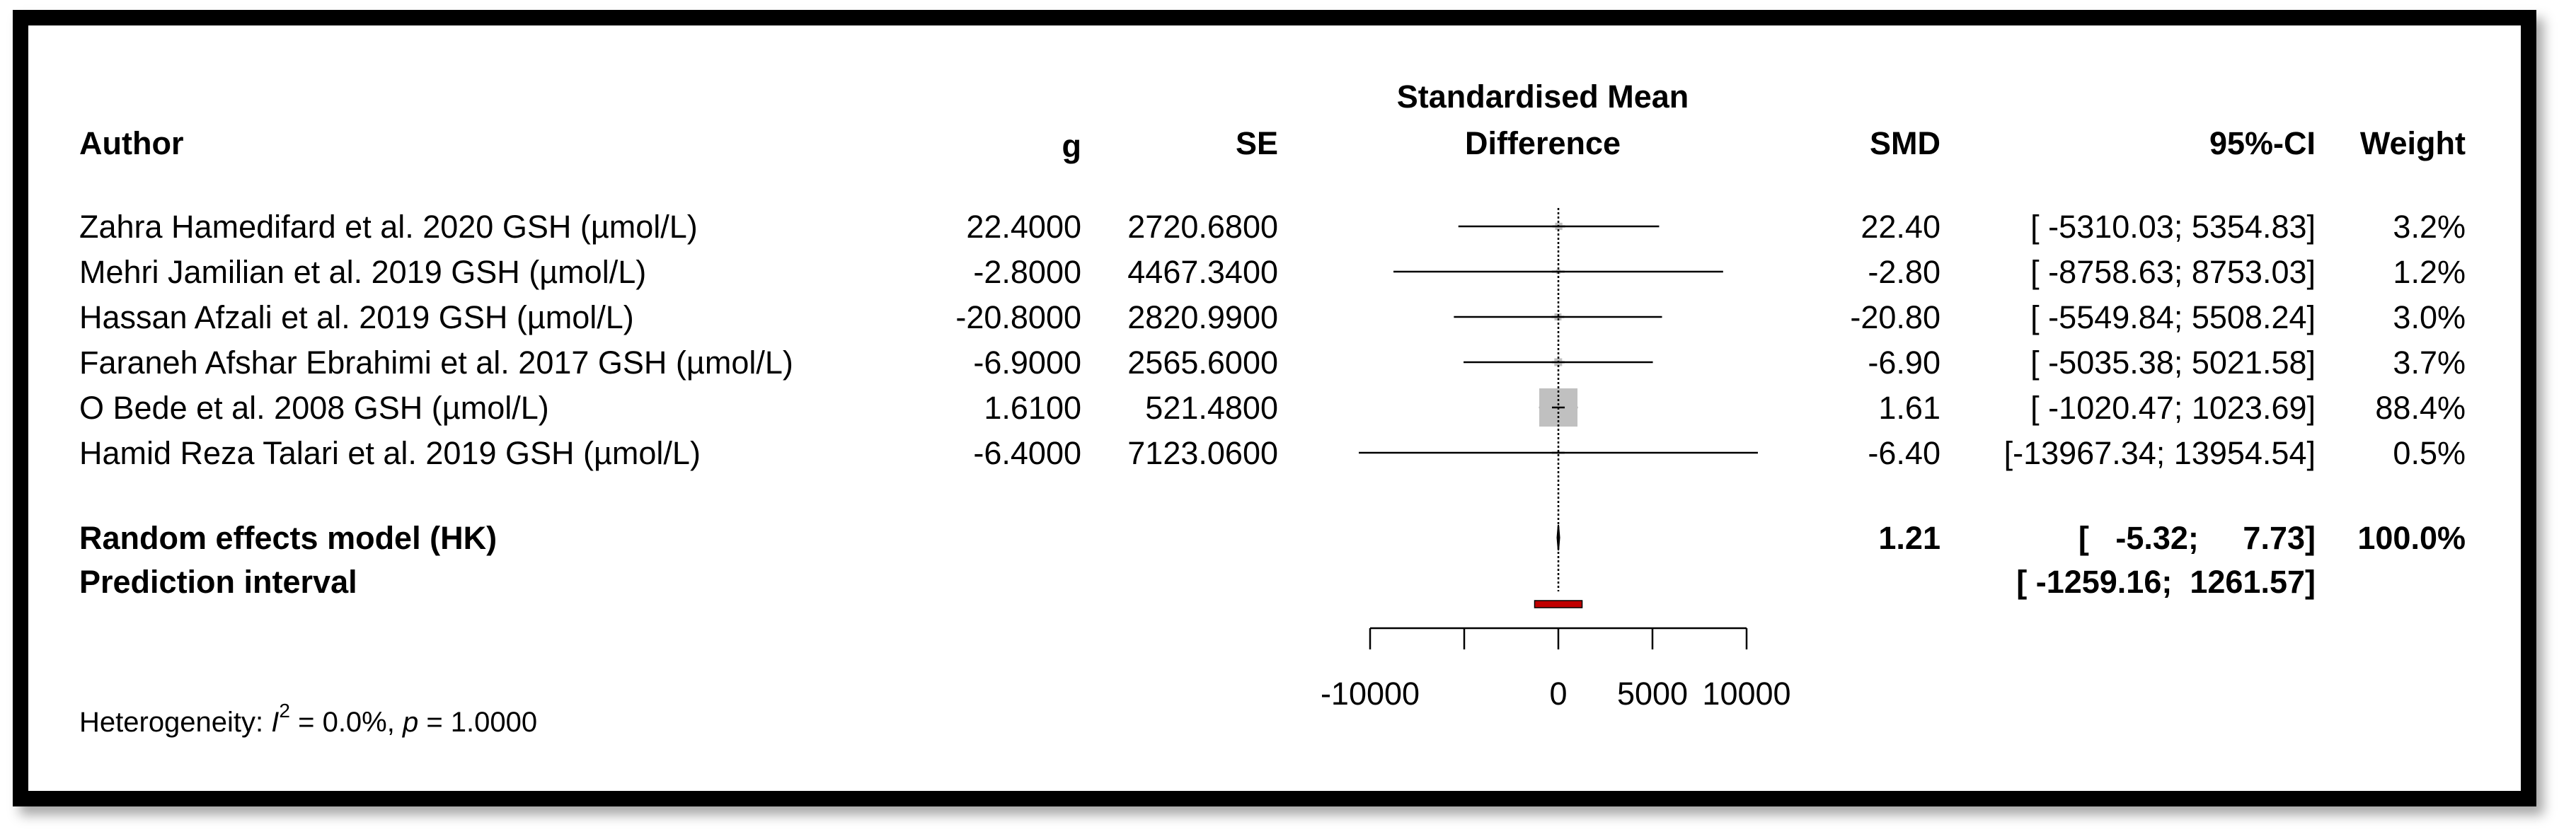  What do you see at coordinates (1558, 694) in the screenshot?
I see `x-tick-label: 0` at bounding box center [1558, 694].